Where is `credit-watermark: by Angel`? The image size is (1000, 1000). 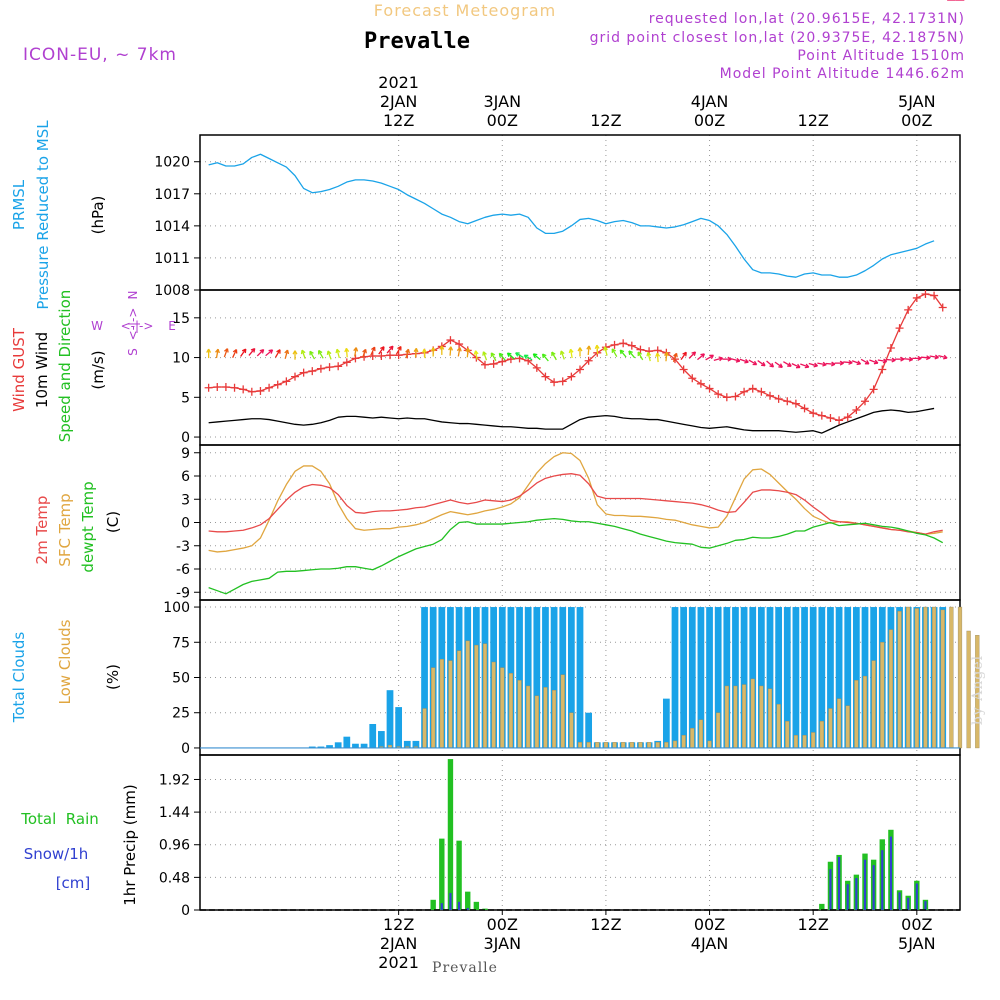
credit-watermark: by Angel is located at coordinates (978, 690).